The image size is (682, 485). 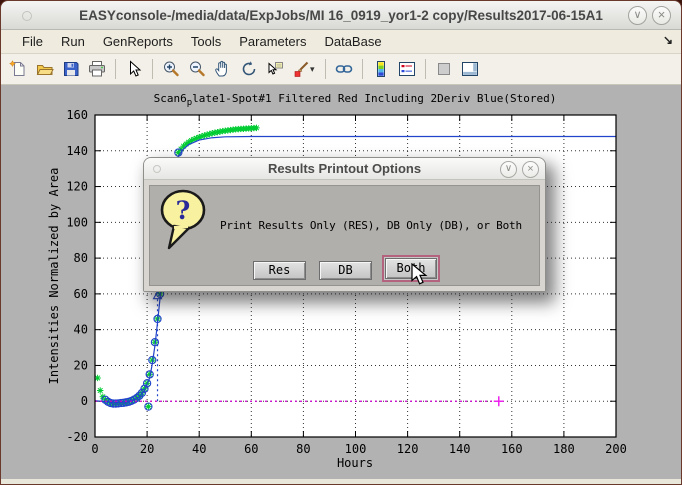 What do you see at coordinates (444, 69) in the screenshot?
I see `hide-plot-tools-icon` at bounding box center [444, 69].